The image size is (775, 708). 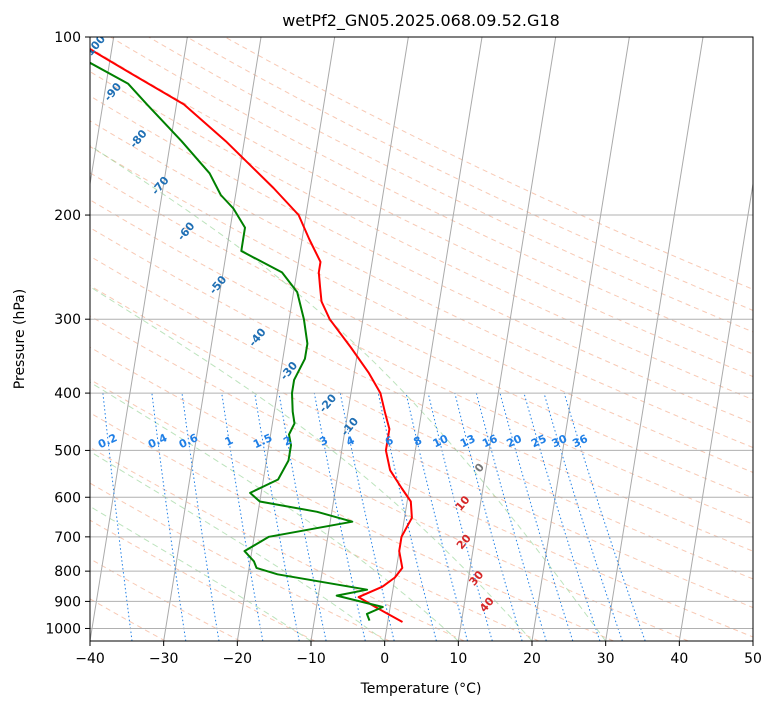 What do you see at coordinates (20, 339) in the screenshot?
I see `y-axis-label: Pressure (hPa)` at bounding box center [20, 339].